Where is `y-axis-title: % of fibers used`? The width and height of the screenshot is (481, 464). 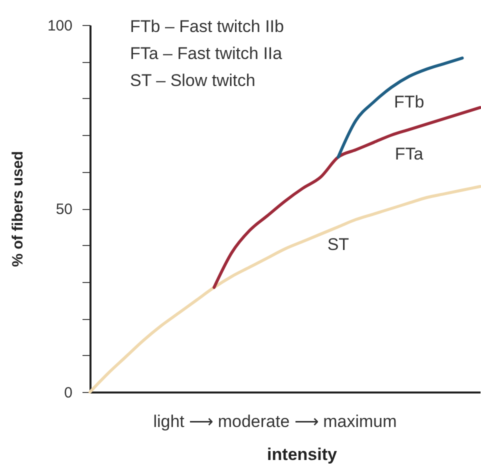
y-axis-title: % of fibers used is located at coordinates (17, 209).